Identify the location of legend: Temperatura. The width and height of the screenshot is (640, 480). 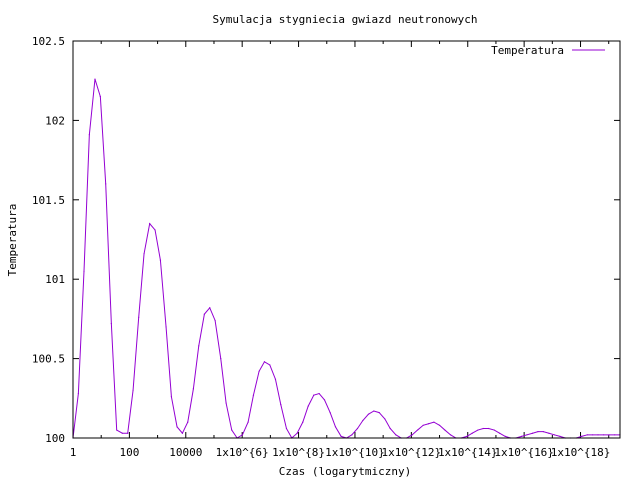
(548, 50).